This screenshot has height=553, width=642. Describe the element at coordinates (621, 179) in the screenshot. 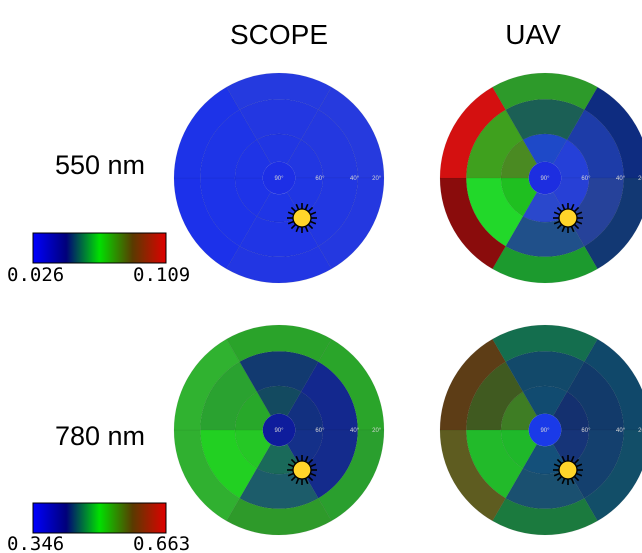

I see `uav-550-ring-label-3: 40°` at that location.